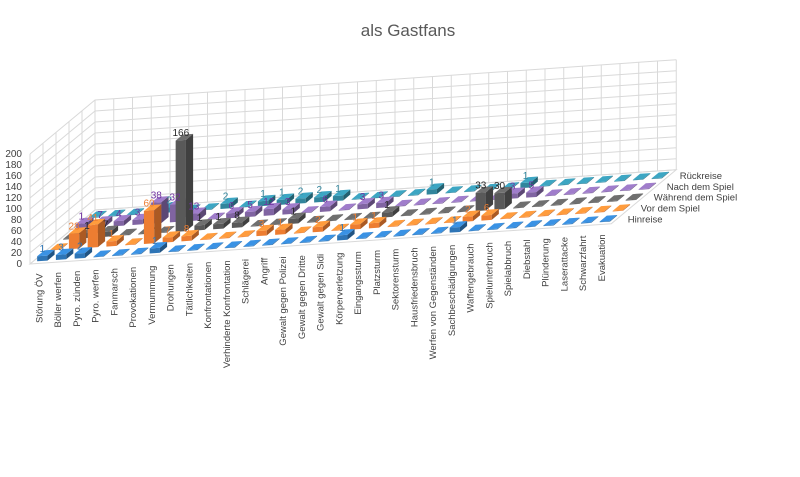 The height and width of the screenshot is (477, 800). Describe the element at coordinates (433, 302) in the screenshot. I see `category-label: Werfen von Gegenständen` at that location.